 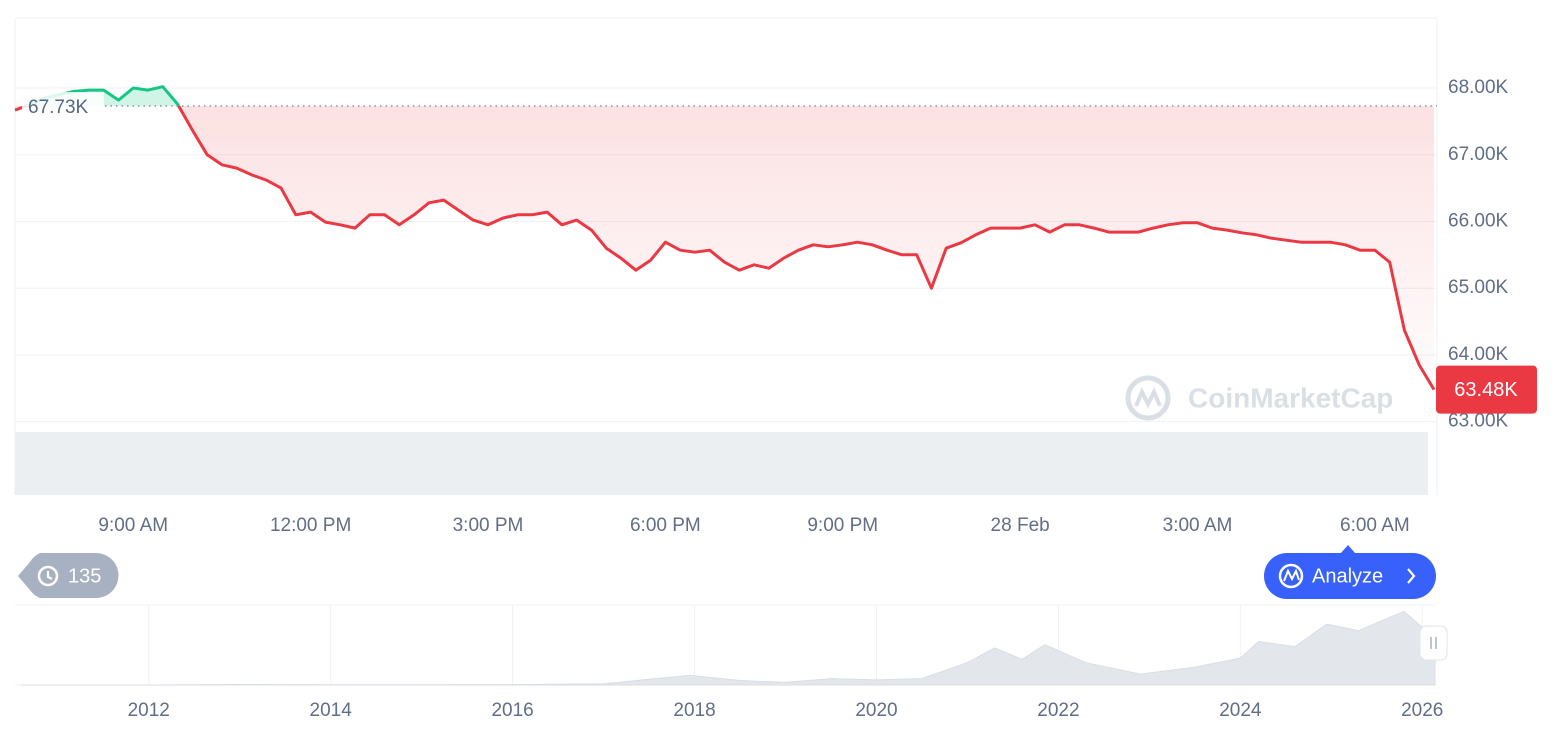 I want to click on x-tick-label: 2014, so click(x=331, y=710).